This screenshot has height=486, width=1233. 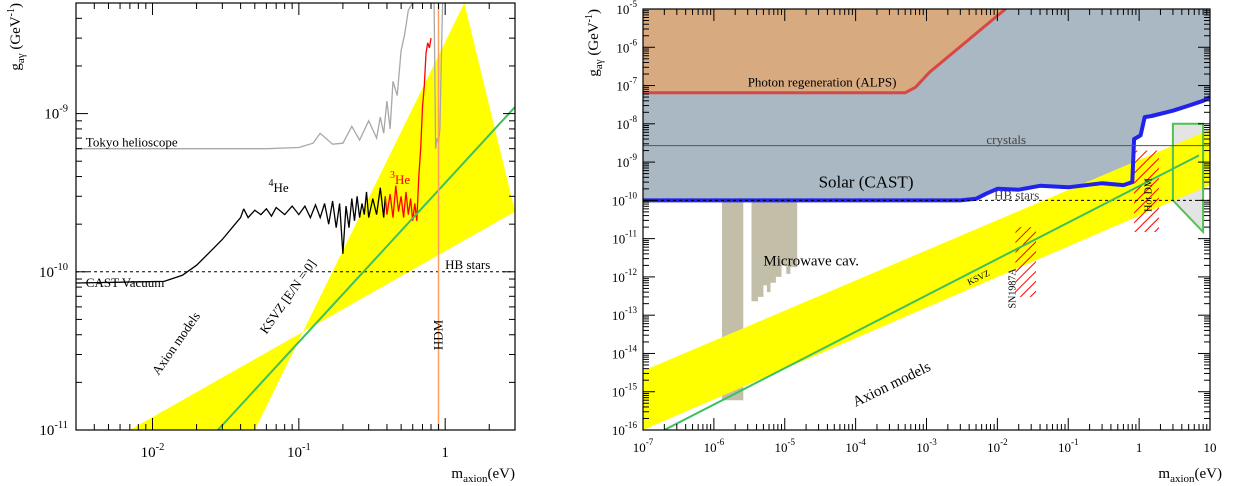 I want to click on x-tick-label: 10⁻⁷, so click(x=643, y=446).